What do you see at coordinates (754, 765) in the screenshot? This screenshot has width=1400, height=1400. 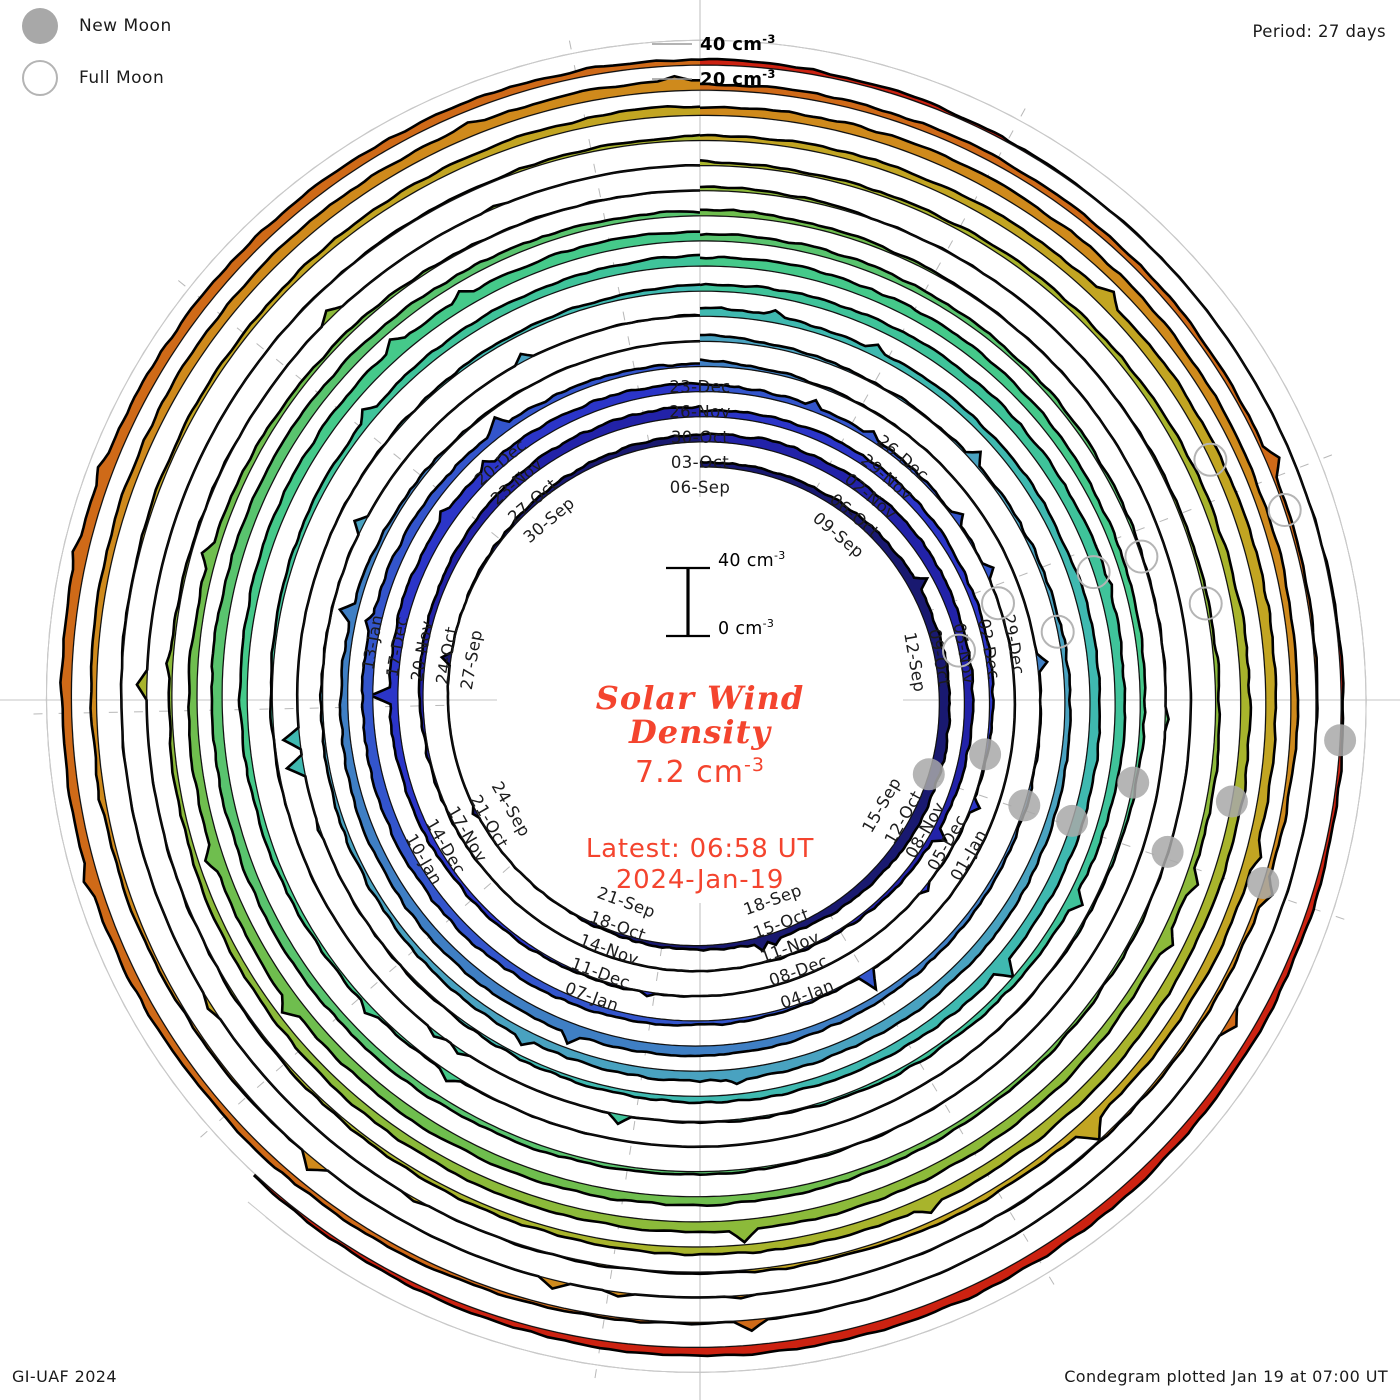 I see `latest-value-exp: -3` at bounding box center [754, 765].